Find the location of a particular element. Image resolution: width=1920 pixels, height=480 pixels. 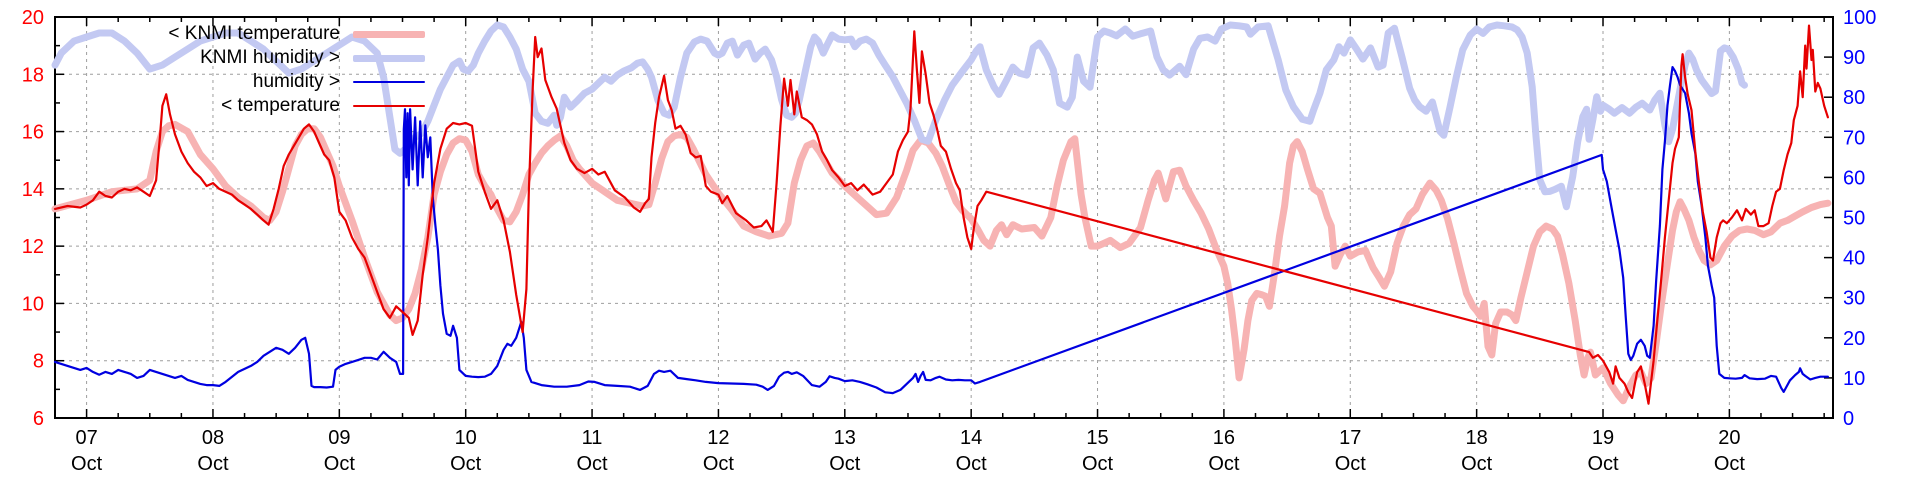

legend-entry: < temperature is located at coordinates (212, 106).